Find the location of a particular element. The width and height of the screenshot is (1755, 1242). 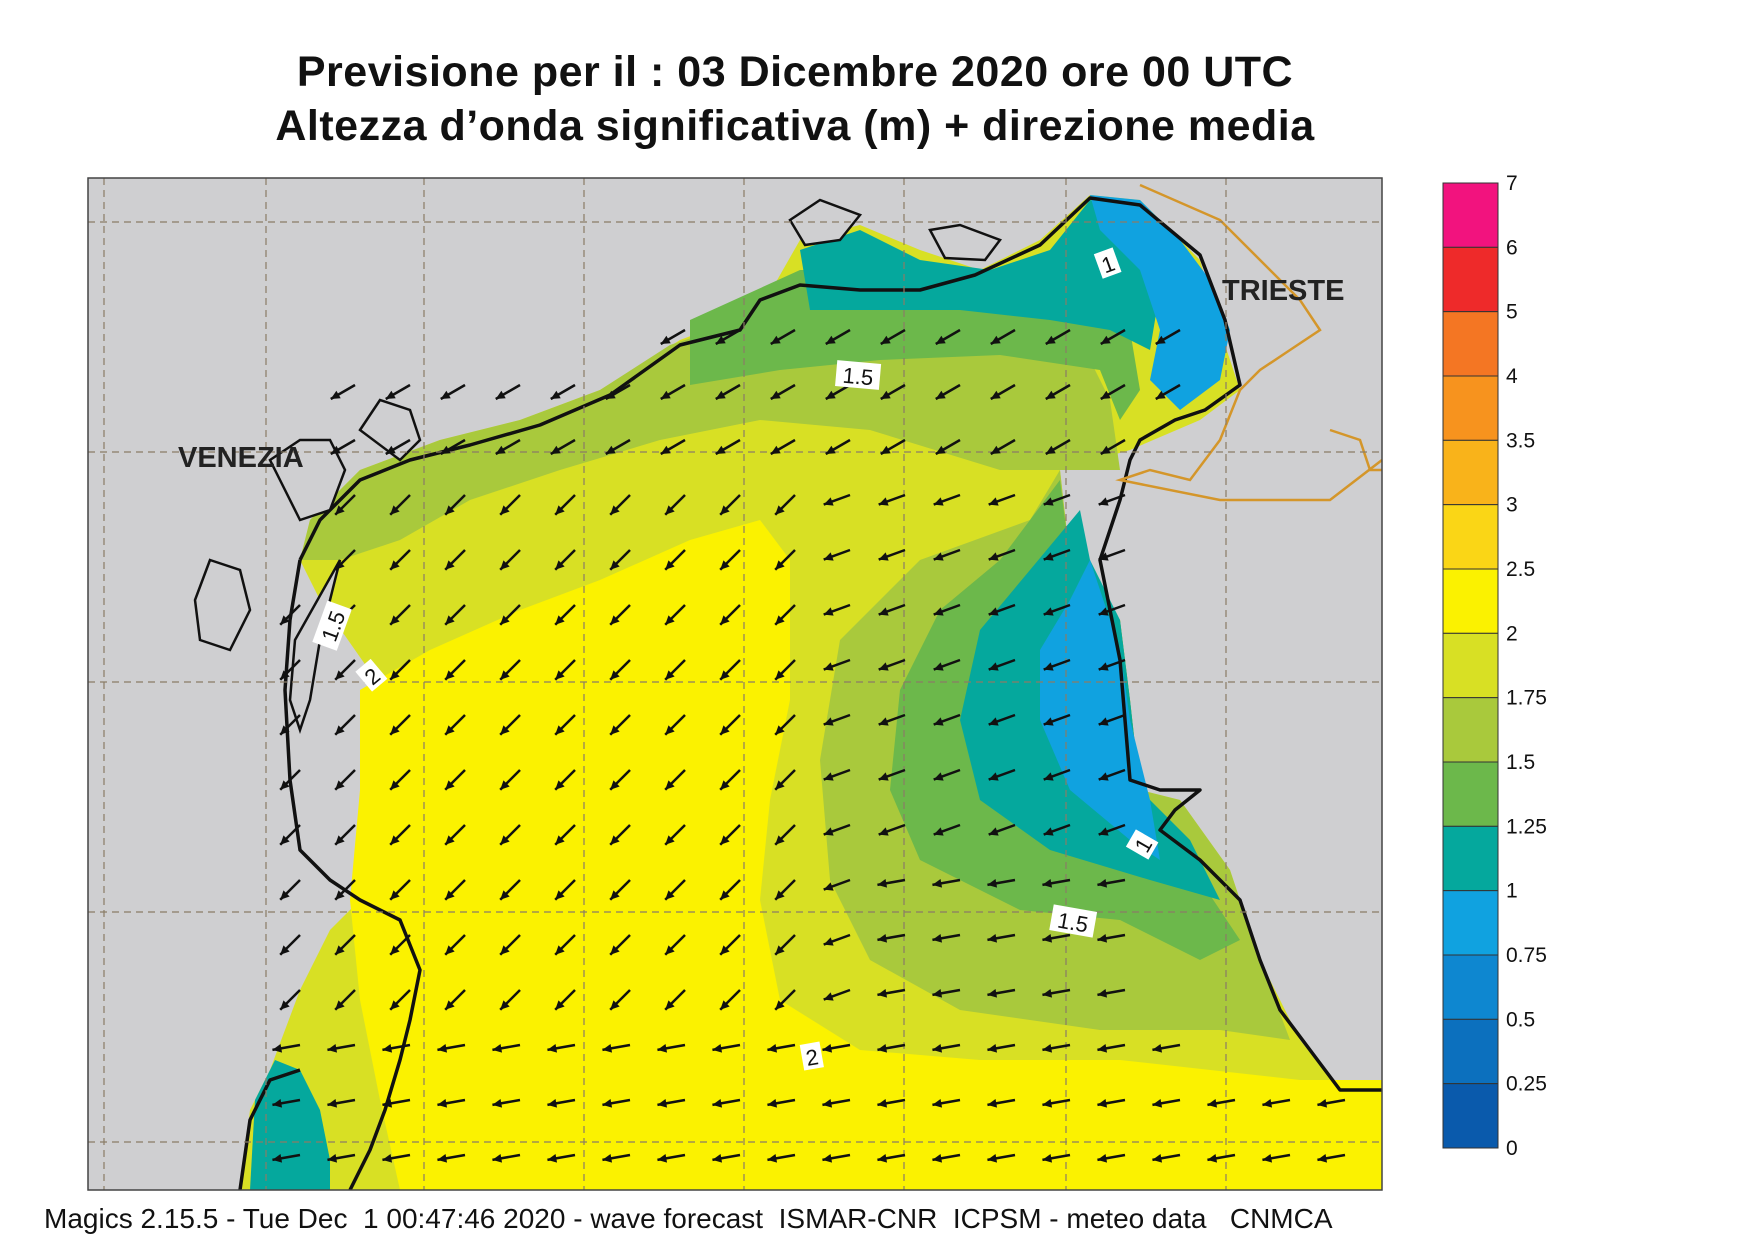

sea-patch-teal-sw is located at coordinates (290, 1125).